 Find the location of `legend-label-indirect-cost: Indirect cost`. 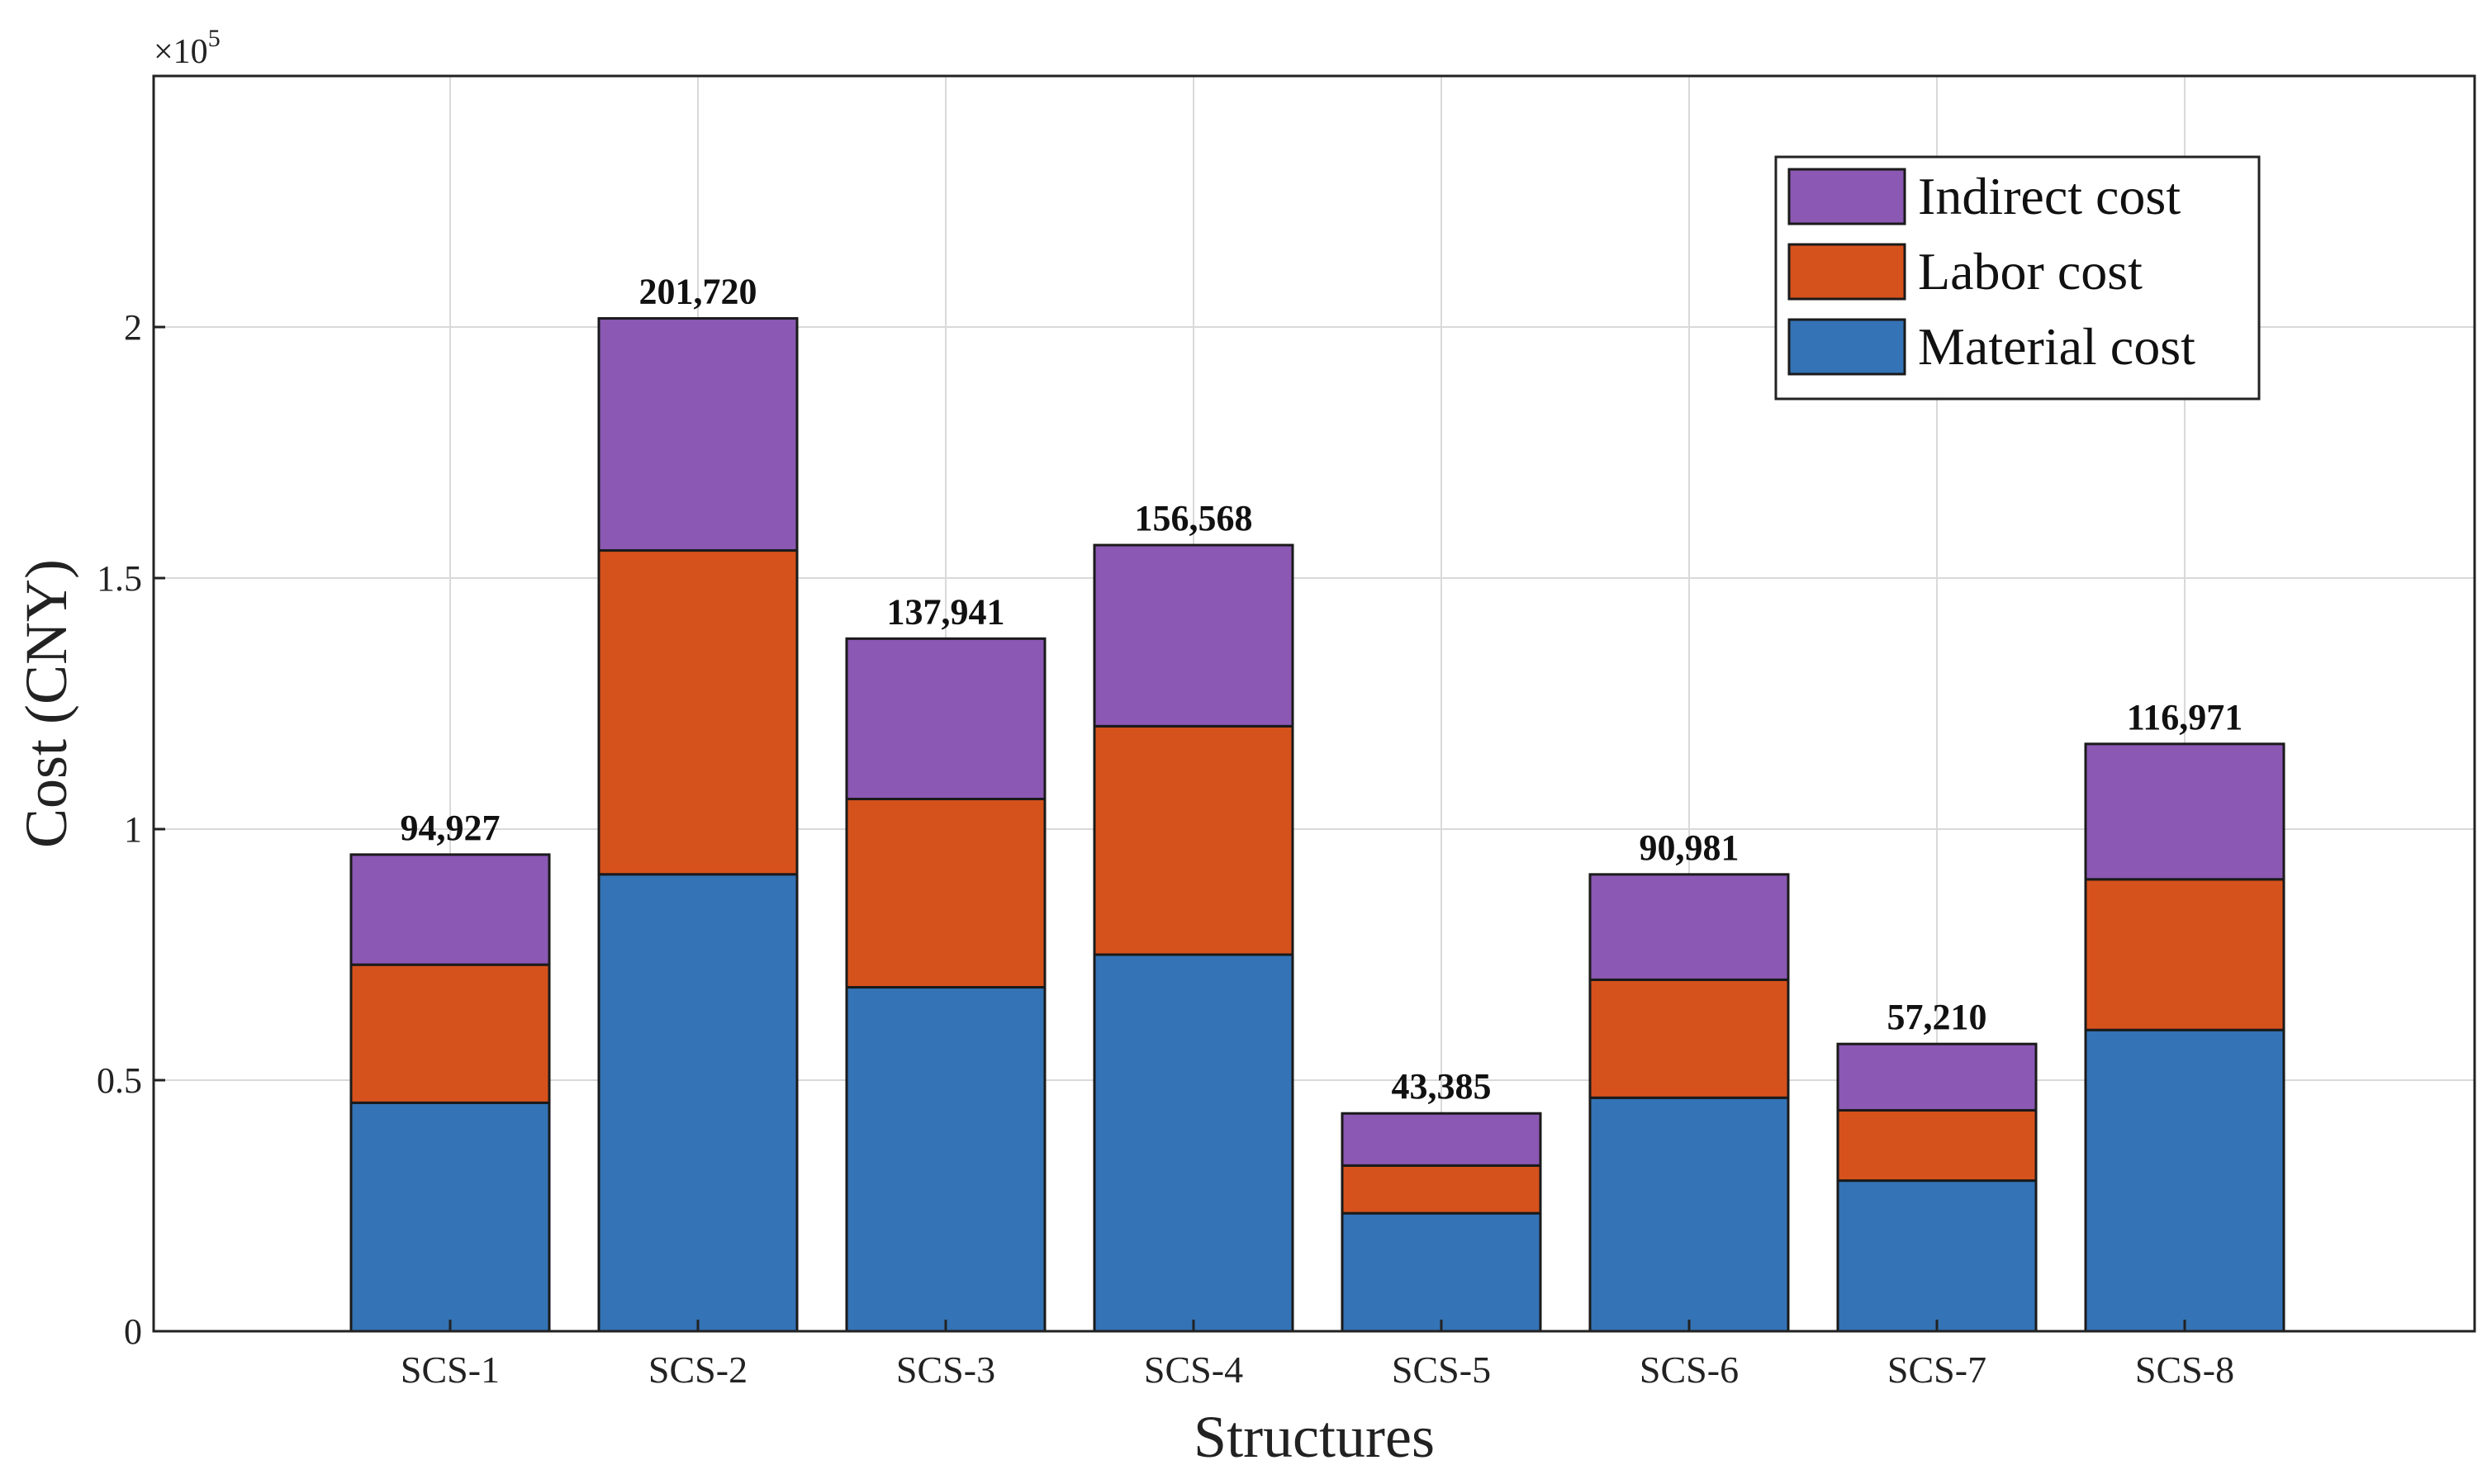

legend-label-indirect-cost: Indirect cost is located at coordinates (2049, 196).